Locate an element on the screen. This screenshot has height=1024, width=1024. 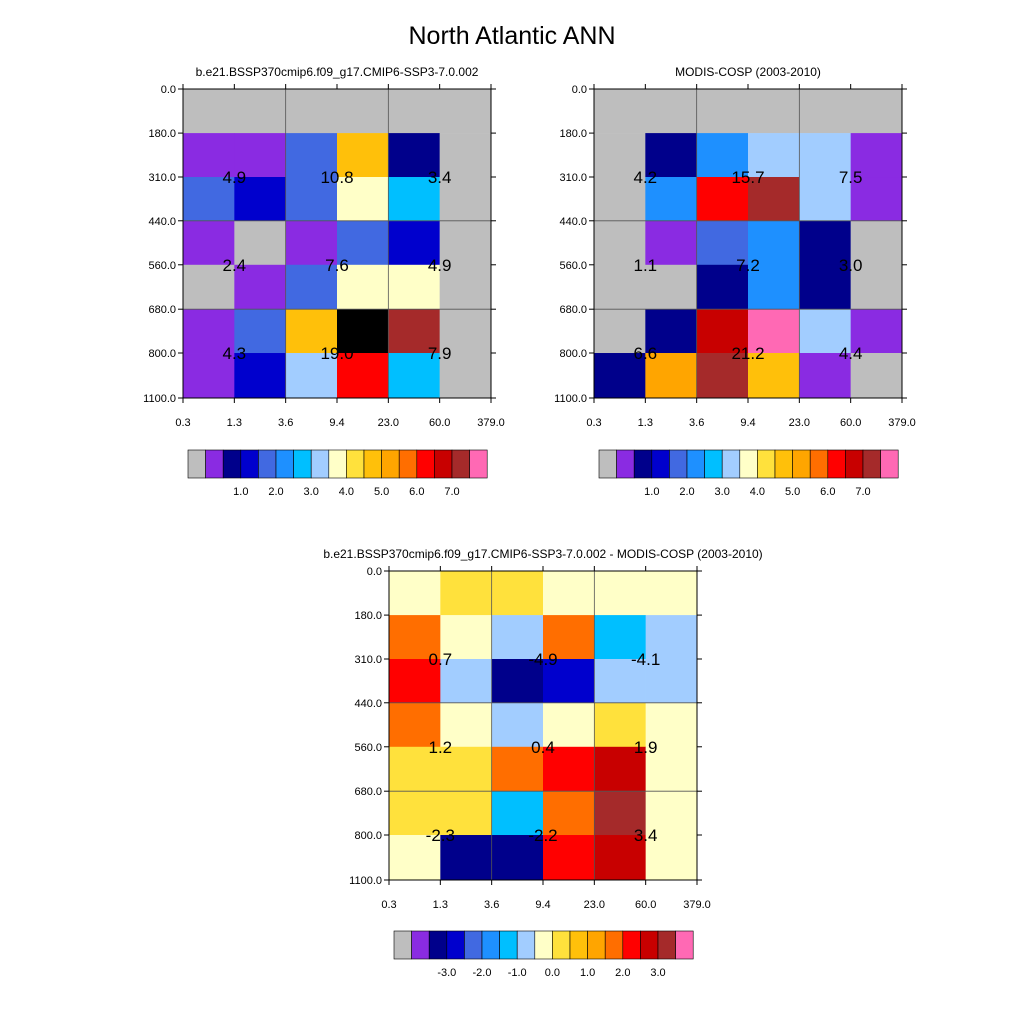
cell-value-label: 2.4 is located at coordinates (235, 265).